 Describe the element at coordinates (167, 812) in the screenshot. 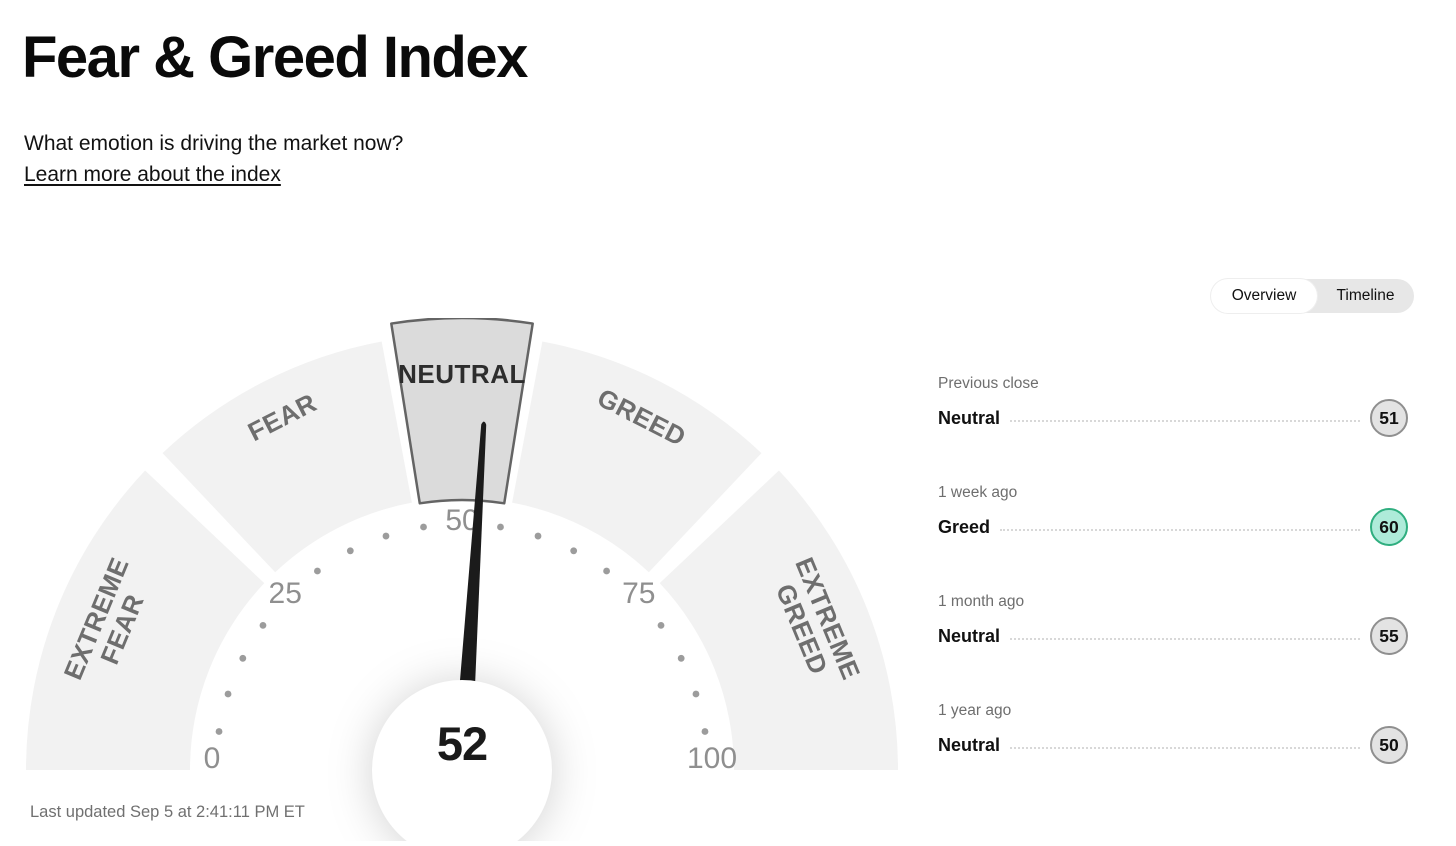

I see `last-updated-text: Last updated Sep 5 at 2:41:11 PM ET` at that location.